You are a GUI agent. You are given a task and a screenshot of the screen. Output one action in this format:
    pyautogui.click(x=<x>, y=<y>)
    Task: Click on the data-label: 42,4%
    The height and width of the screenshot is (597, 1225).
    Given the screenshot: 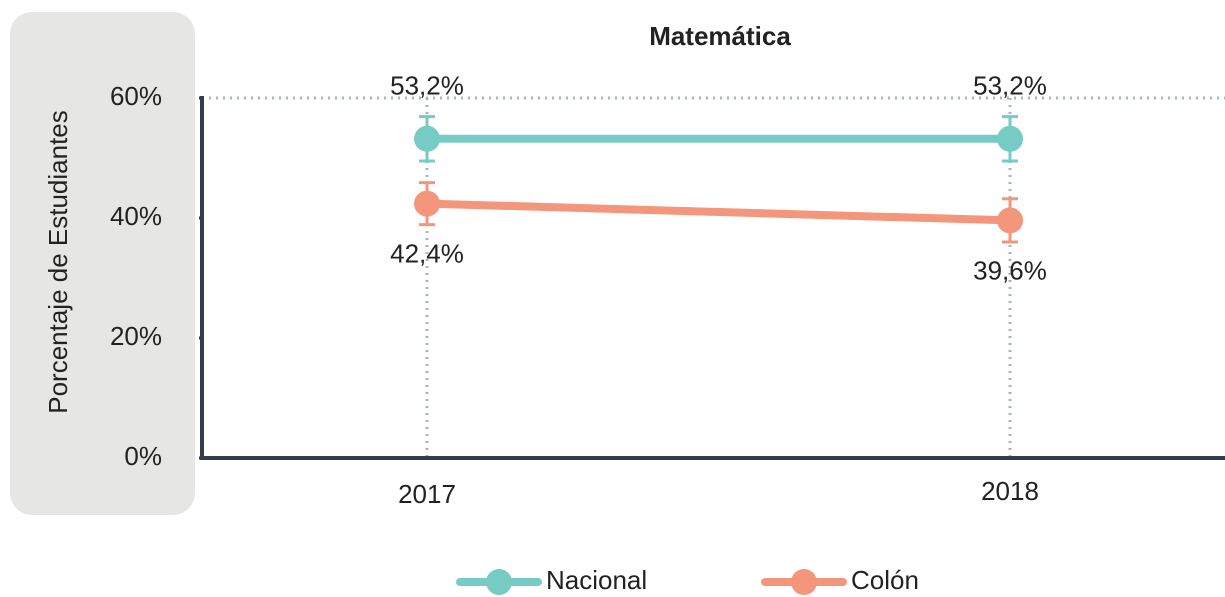 What is the action you would take?
    pyautogui.click(x=427, y=253)
    